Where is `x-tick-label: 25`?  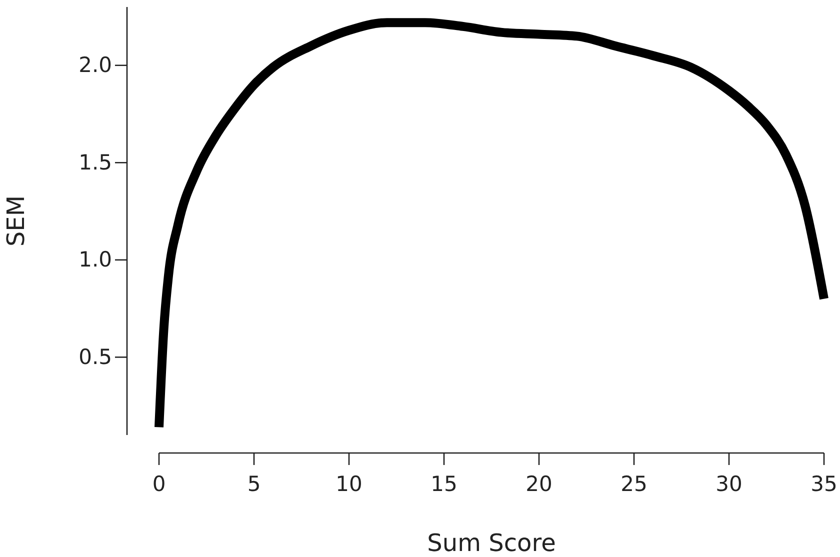 x-tick-label: 25 is located at coordinates (634, 484).